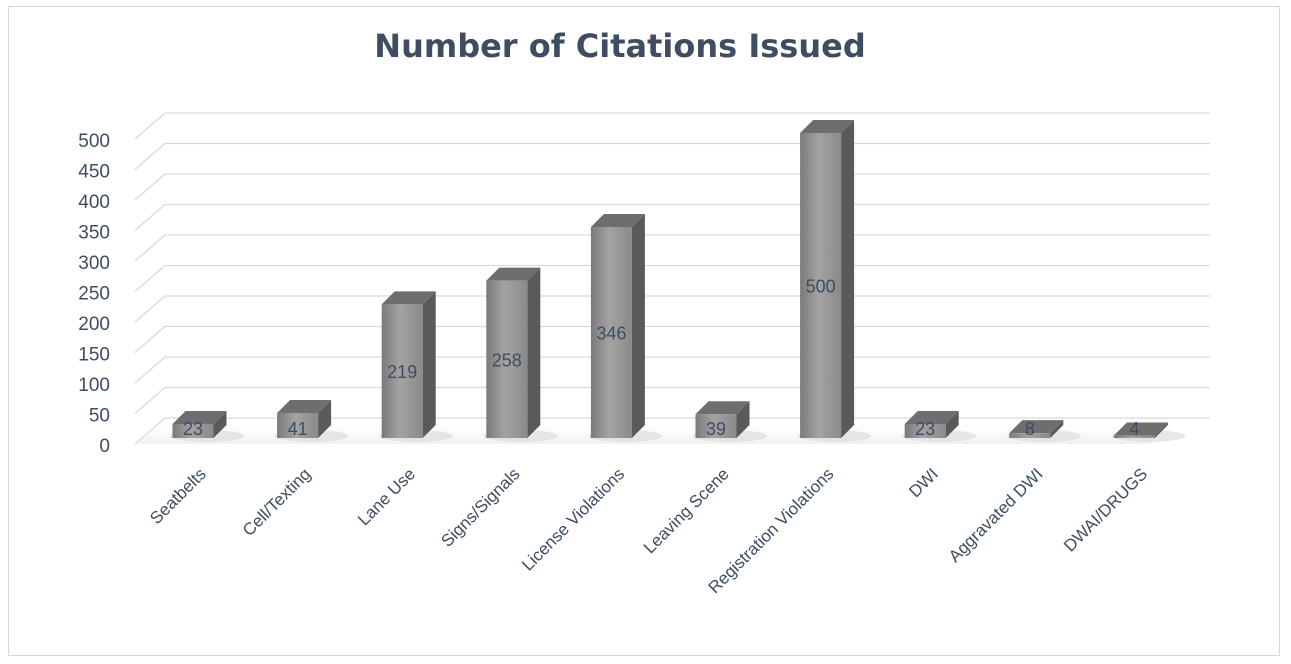 This screenshot has height=664, width=1291. I want to click on data-label: 500, so click(821, 287).